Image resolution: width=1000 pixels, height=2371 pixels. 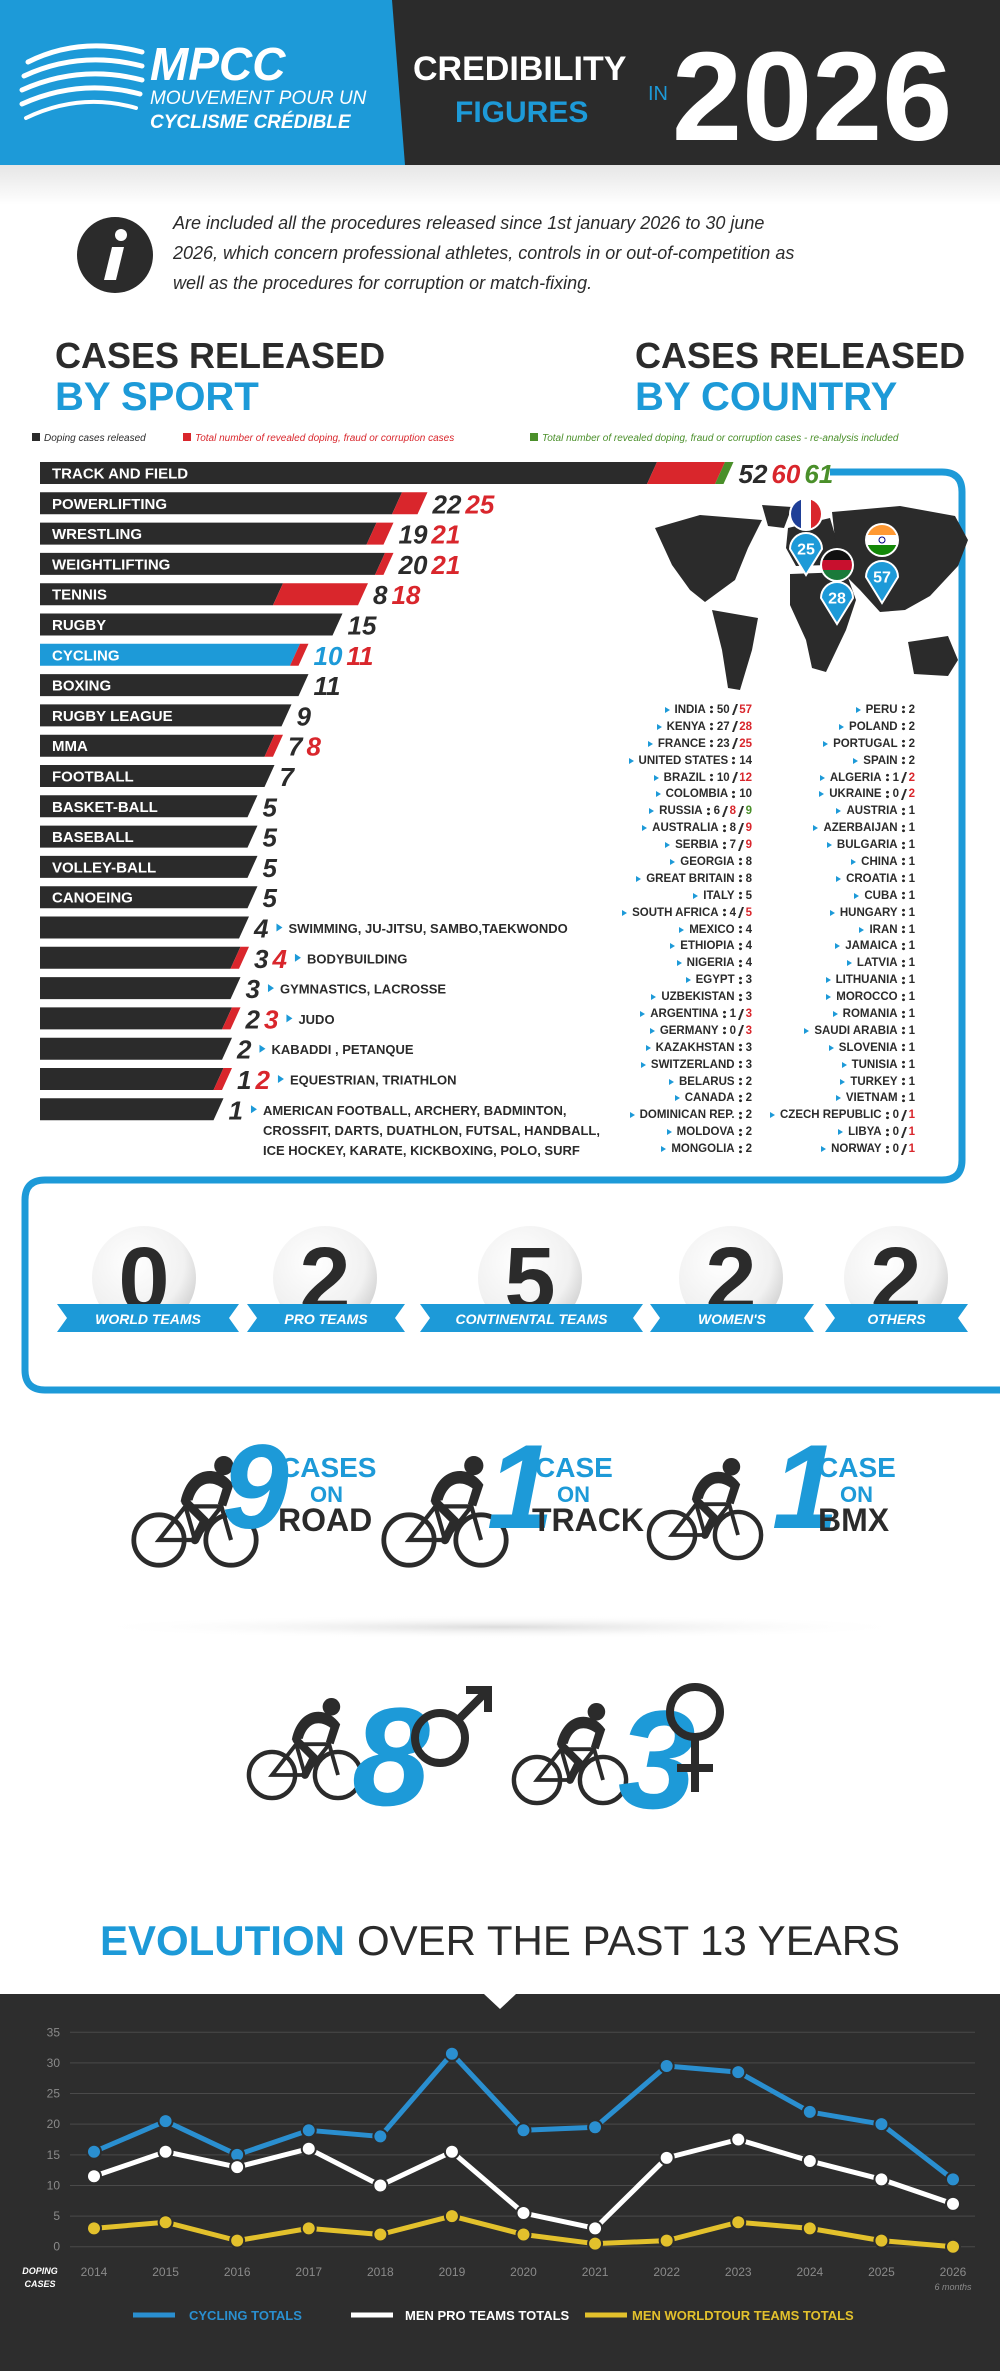 I want to click on country-row: UZBEKISTAN 3, so click(x=652, y=997).